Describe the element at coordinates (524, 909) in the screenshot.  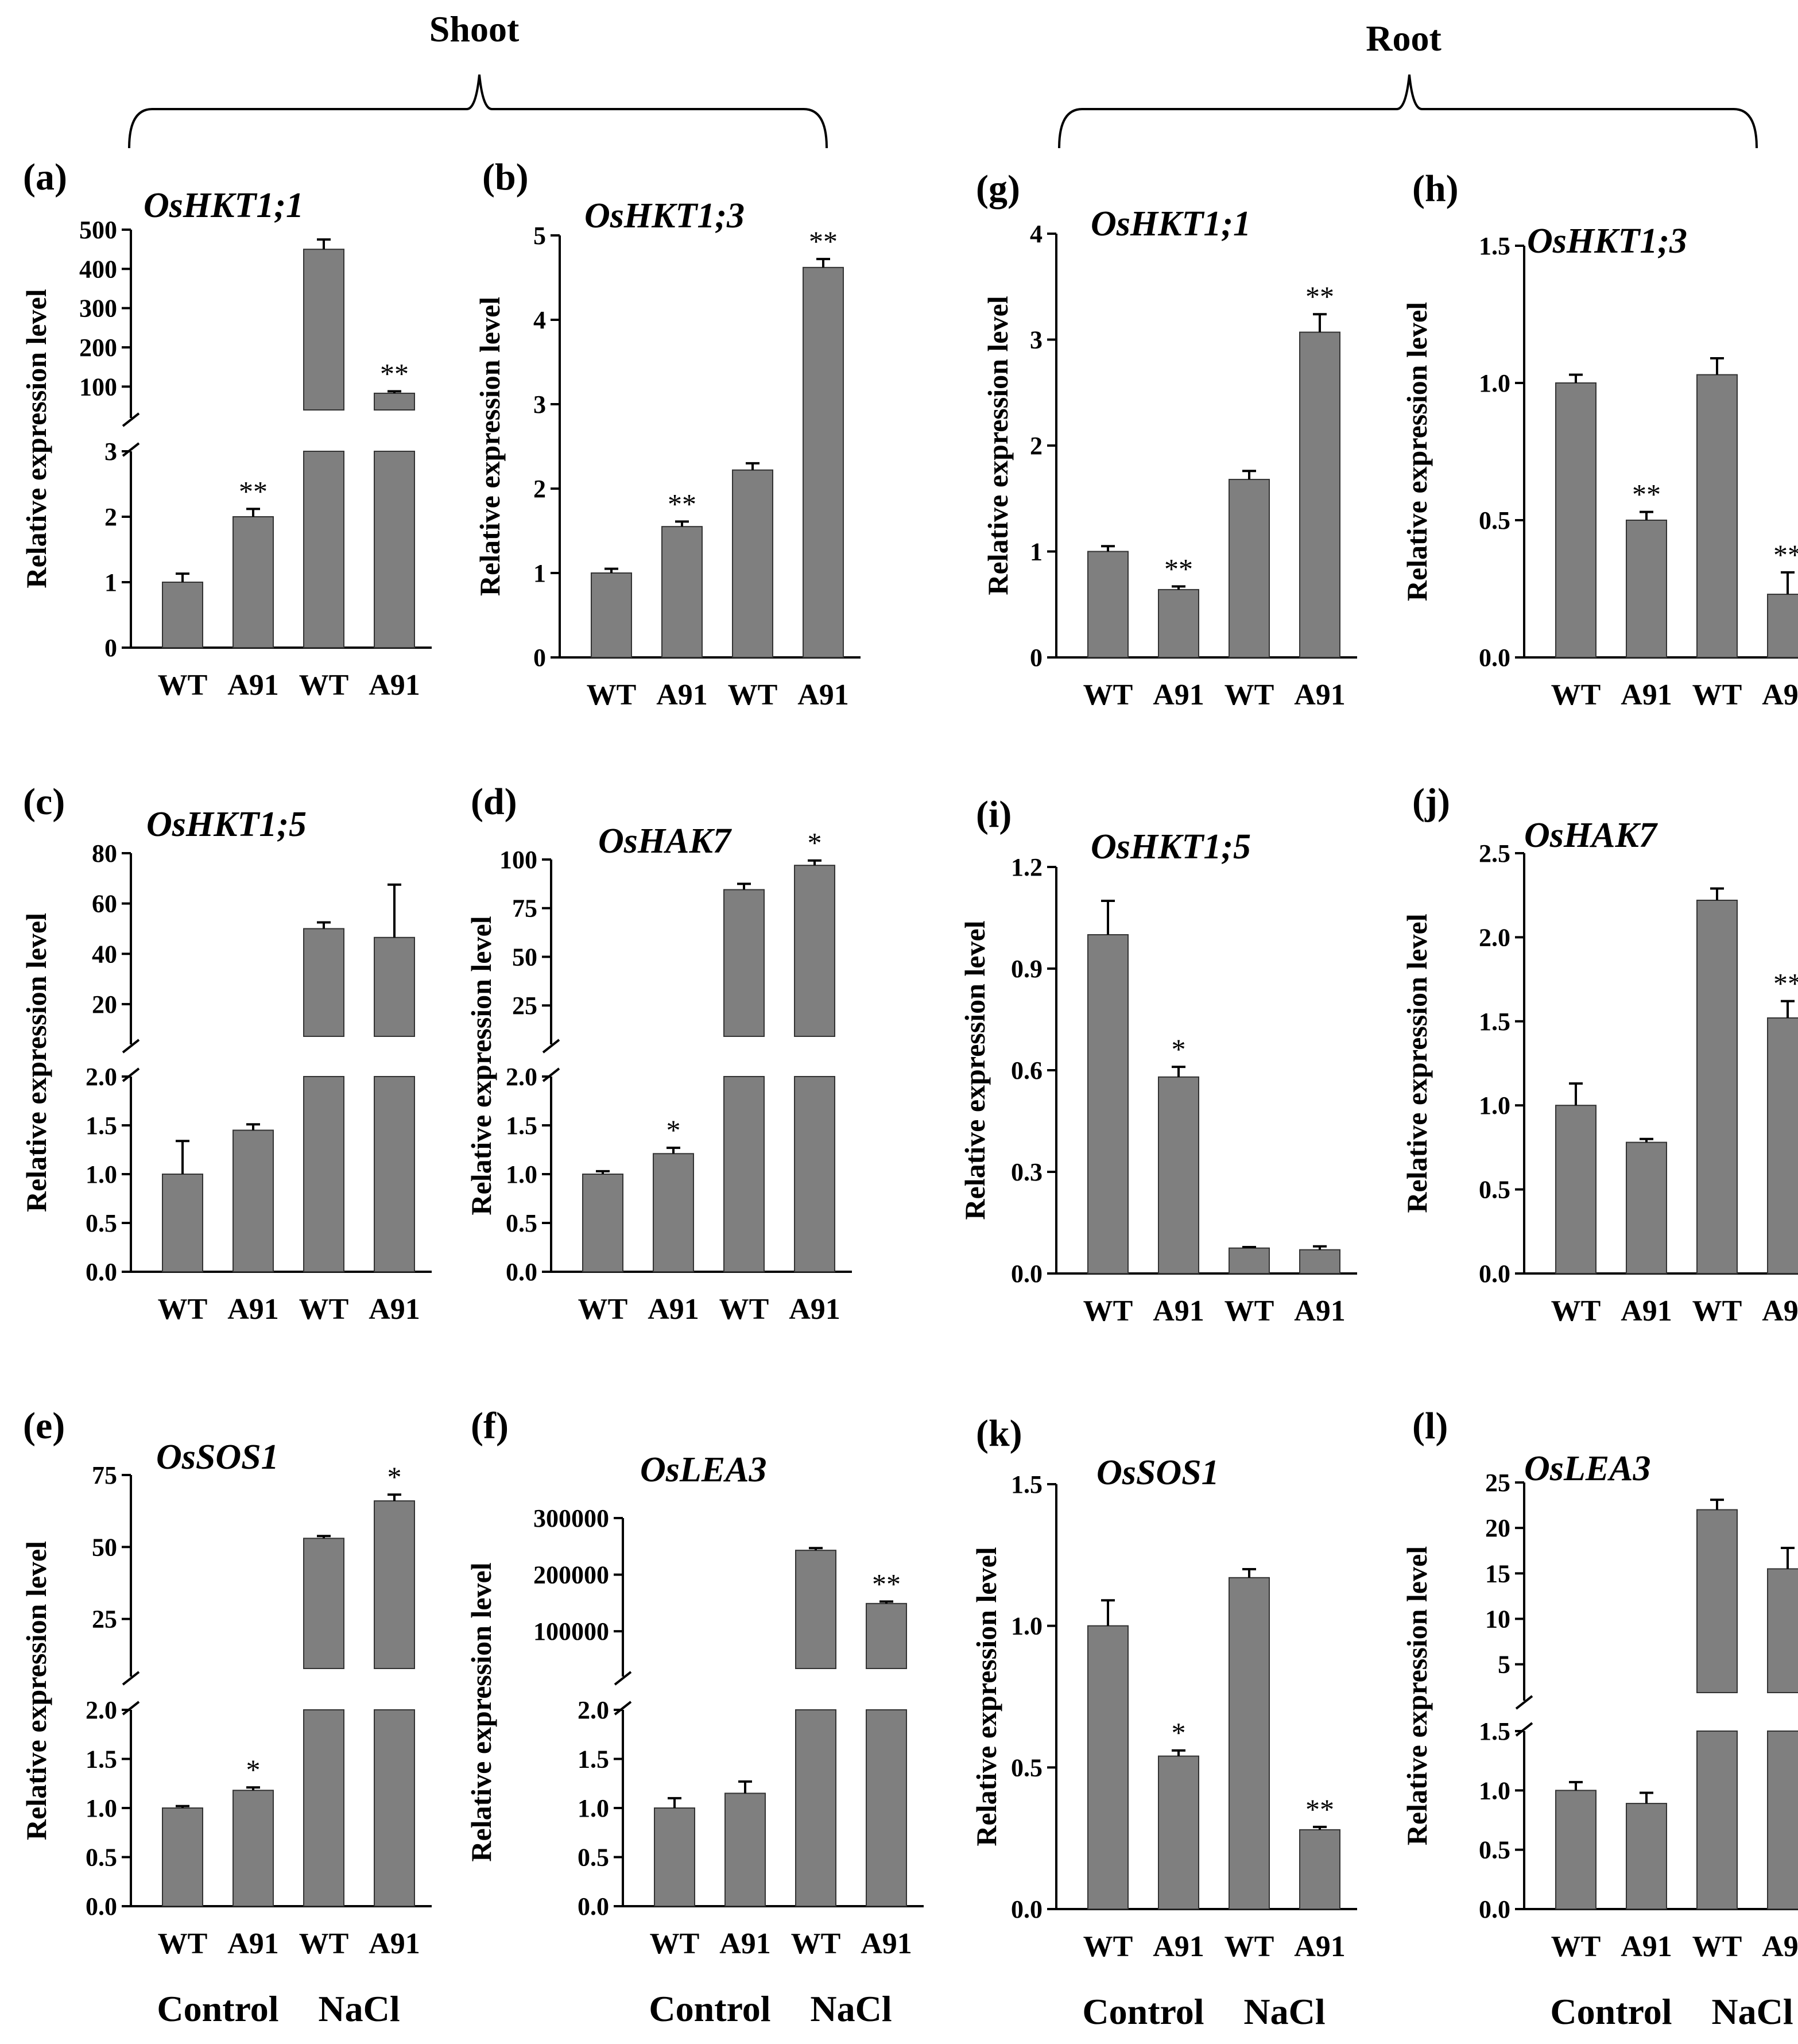
I see `y-tick-label: 75` at that location.